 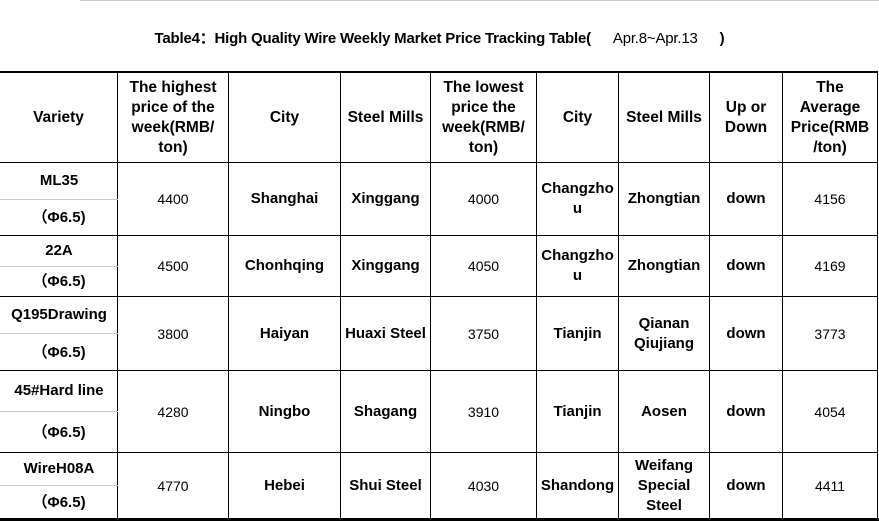 I want to click on average-price-cell-text: 4156, so click(x=830, y=199).